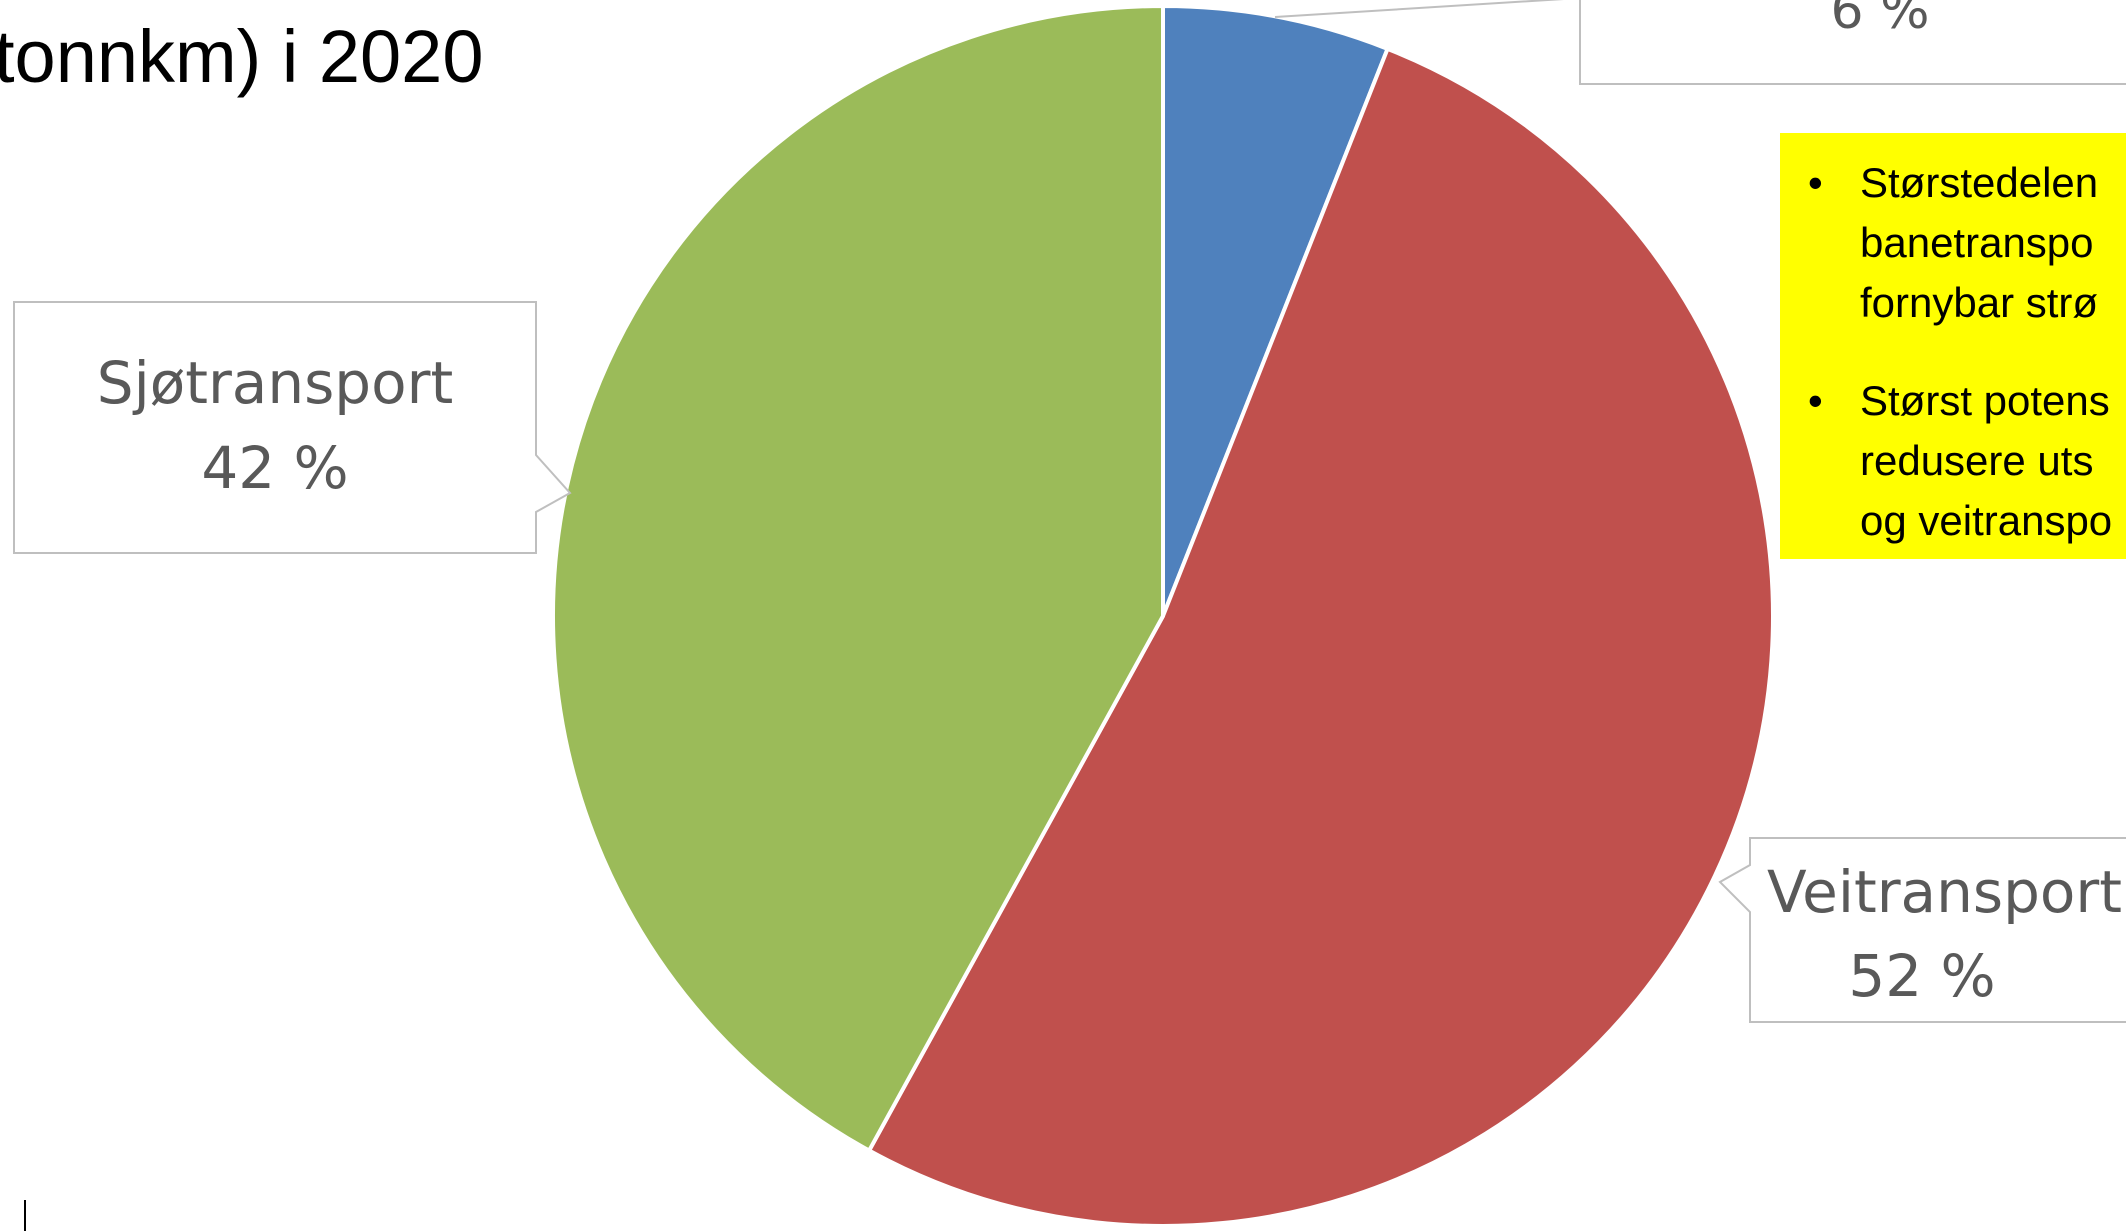 This screenshot has height=1231, width=2126. Describe the element at coordinates (1944, 892) in the screenshot. I see `slice-name-label: Veitransport` at that location.